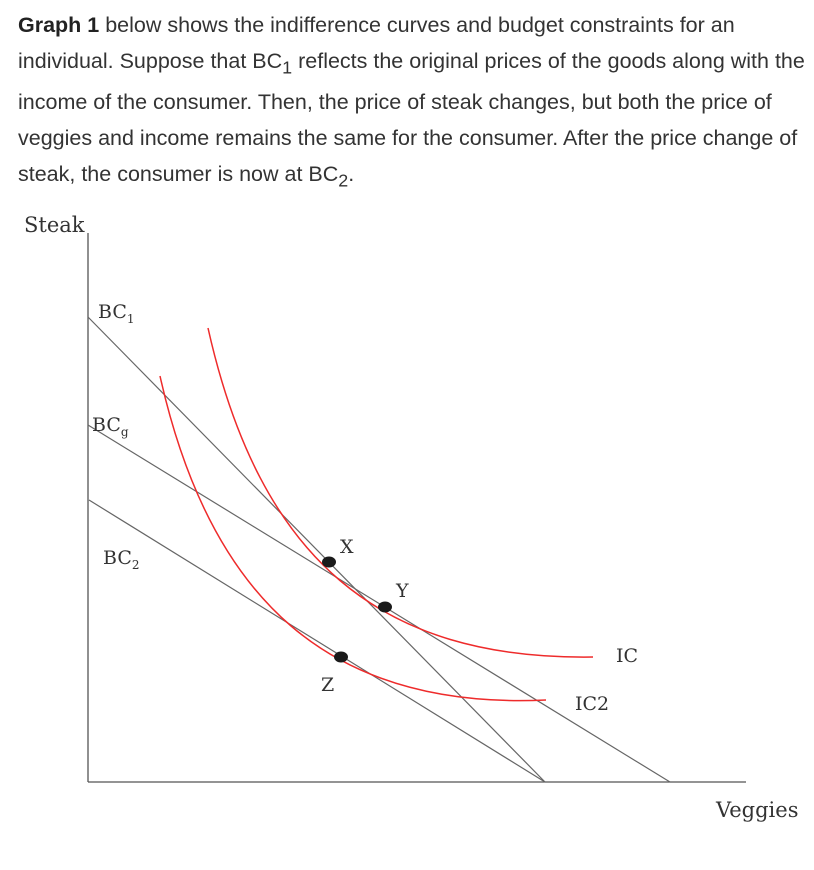 The image size is (814, 870). I want to click on text-part-3: ., so click(351, 173).